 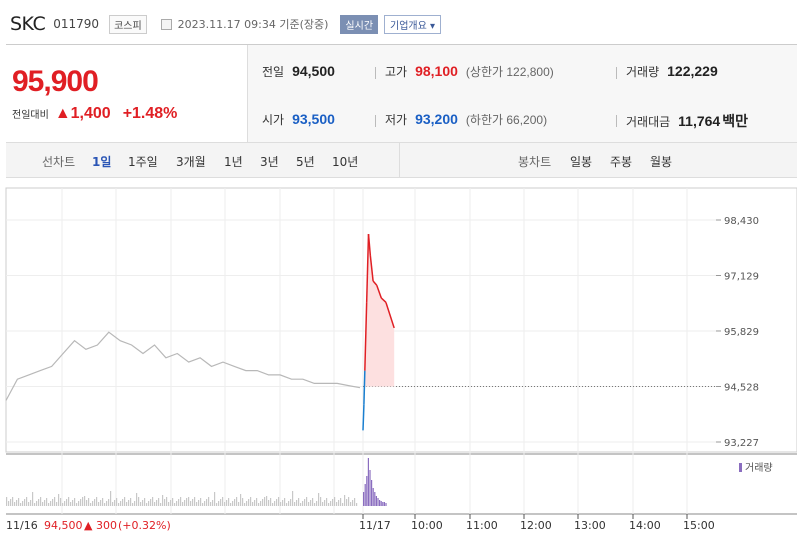 I want to click on line-chart-label: 선차트, so click(x=59, y=162).